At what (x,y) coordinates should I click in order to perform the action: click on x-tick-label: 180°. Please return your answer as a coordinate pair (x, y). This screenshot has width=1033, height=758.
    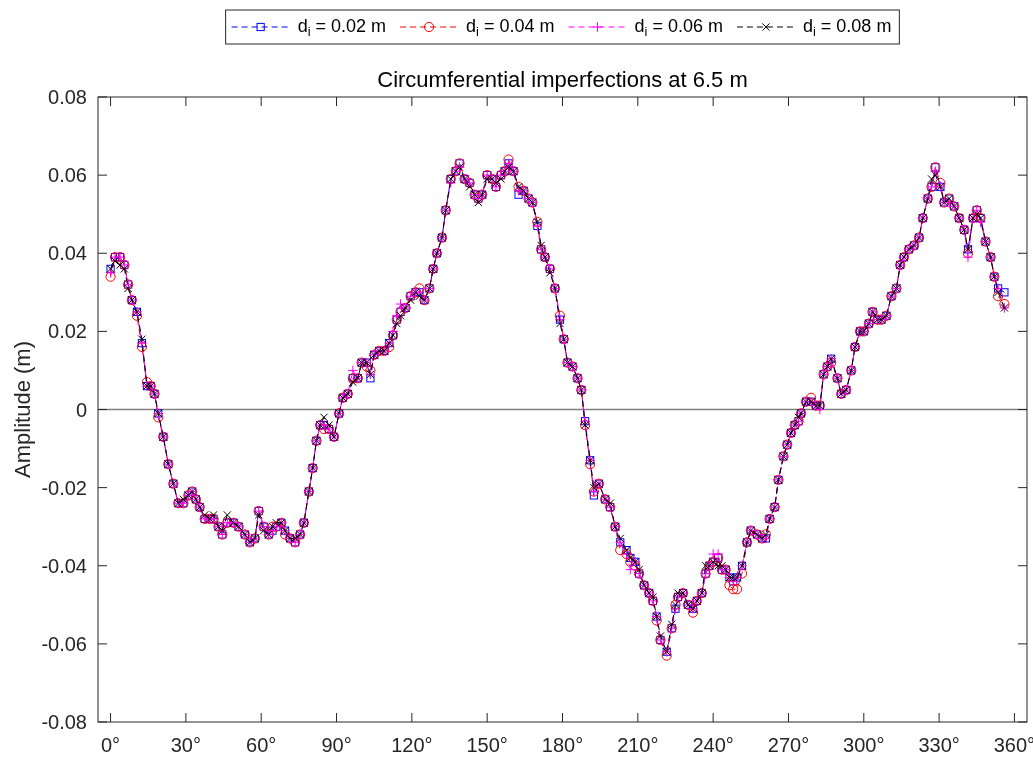
    Looking at the image, I should click on (562, 745).